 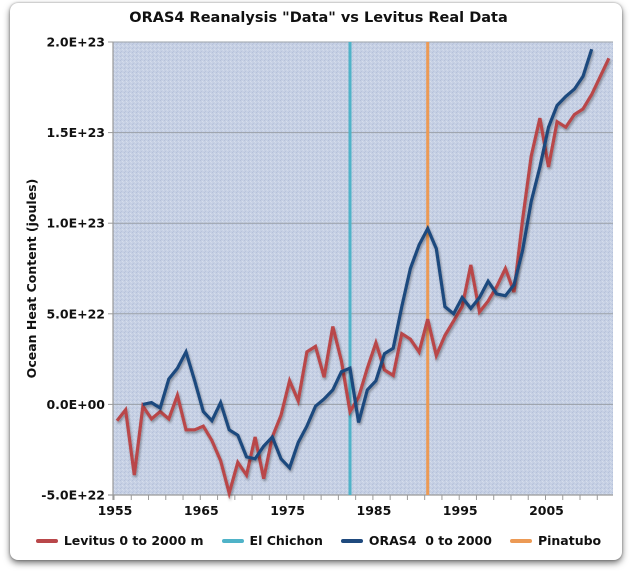 I want to click on legend-swatch-pinatubo, so click(x=520, y=540).